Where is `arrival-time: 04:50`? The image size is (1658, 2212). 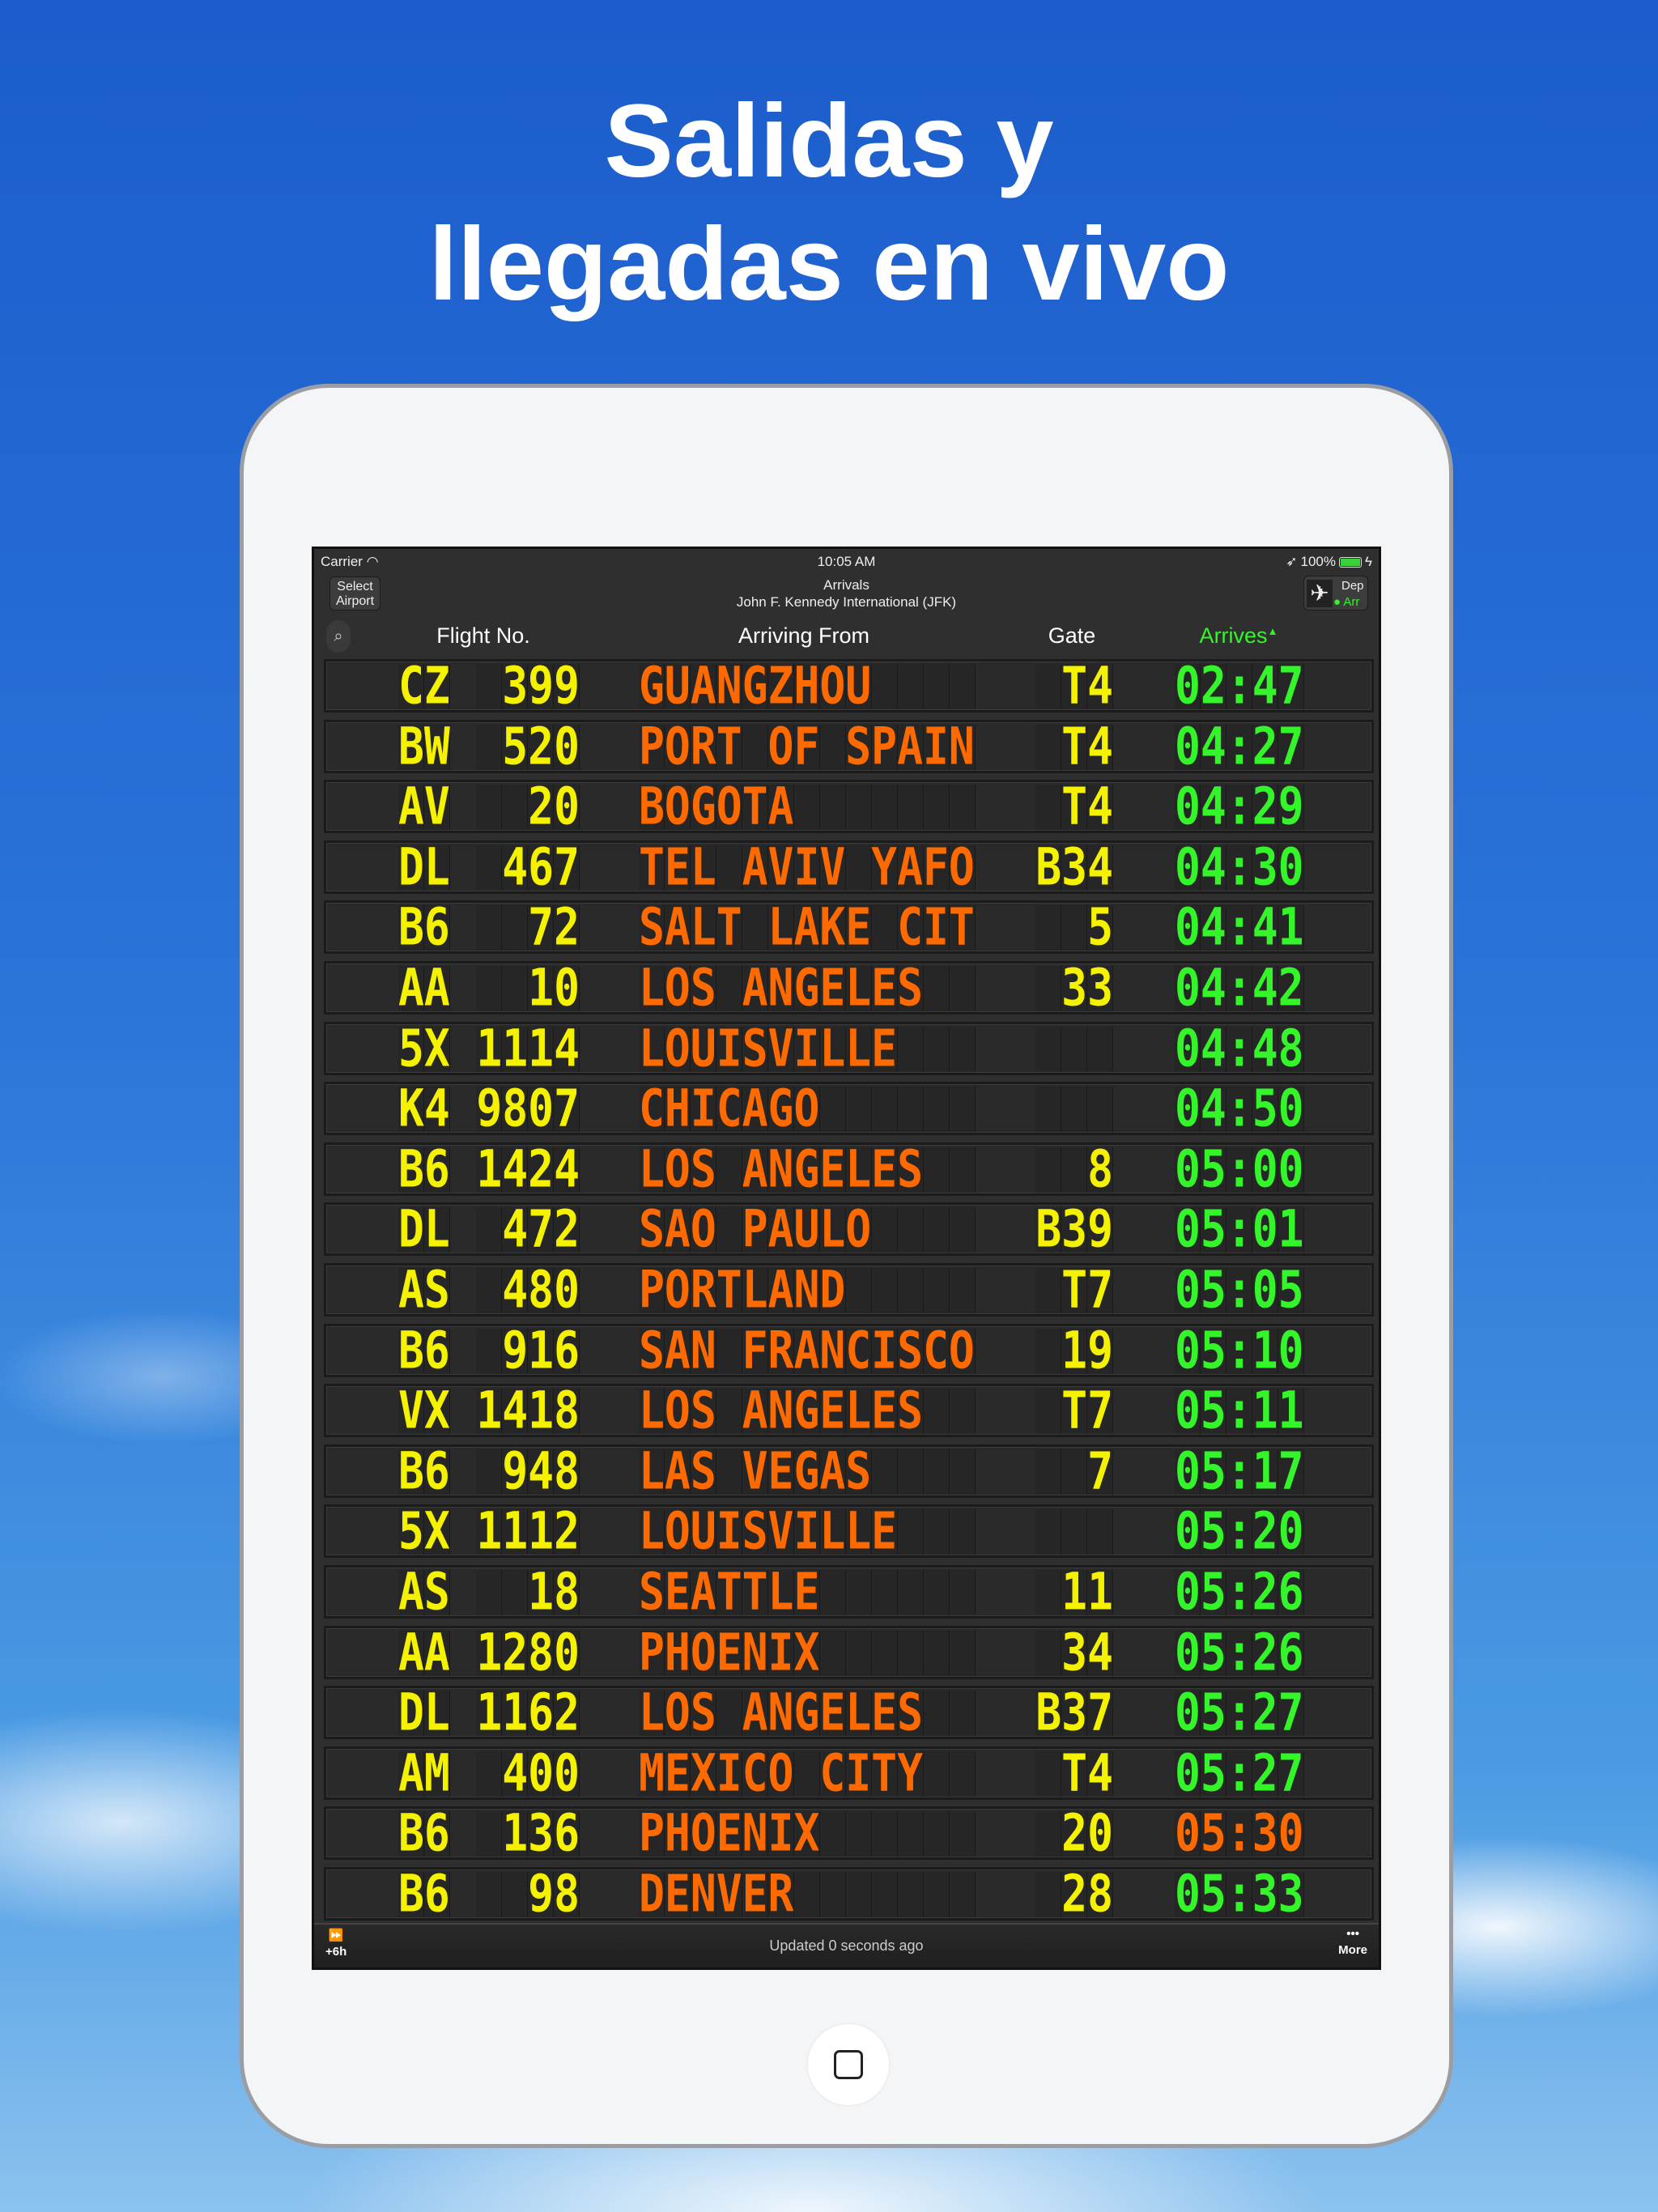
arrival-time: 04:50 is located at coordinates (1239, 1109).